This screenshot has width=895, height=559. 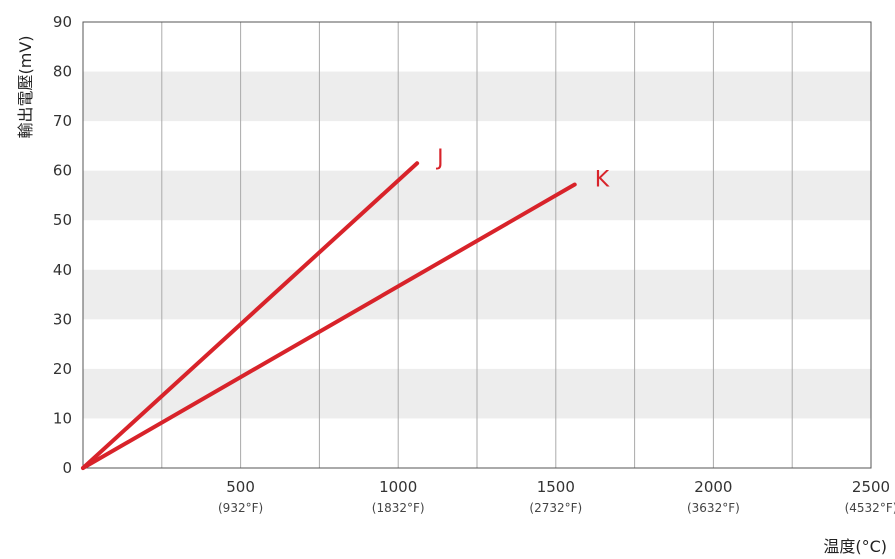 I want to click on y-axis-ticks: 0 10 20 30 40 50 60 70 80 90, so click(x=62, y=245).